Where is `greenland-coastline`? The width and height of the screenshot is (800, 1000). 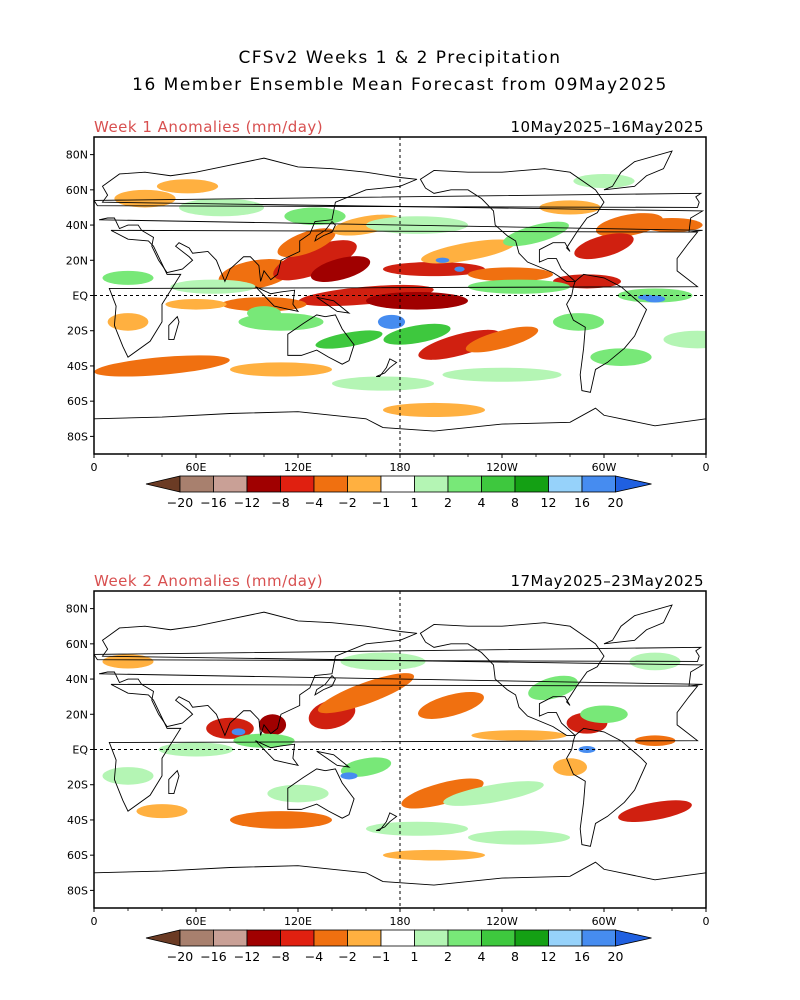
greenland-coastline is located at coordinates (638, 170).